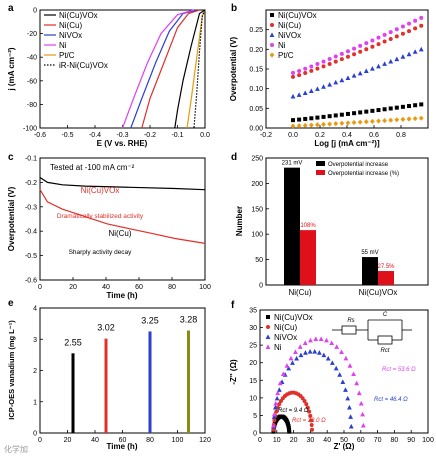 The width and height of the screenshot is (436, 461). What do you see at coordinates (32, 81) in the screenshot?
I see `panel-a-y-tick-label: -60` at bounding box center [32, 81].